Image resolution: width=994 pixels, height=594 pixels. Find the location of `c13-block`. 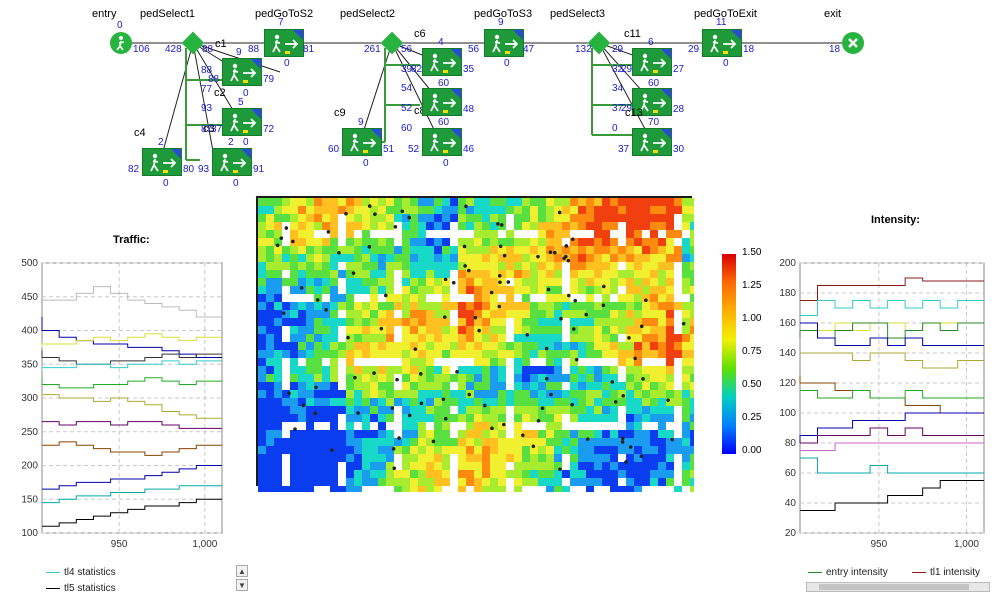

c13-block is located at coordinates (652, 142).